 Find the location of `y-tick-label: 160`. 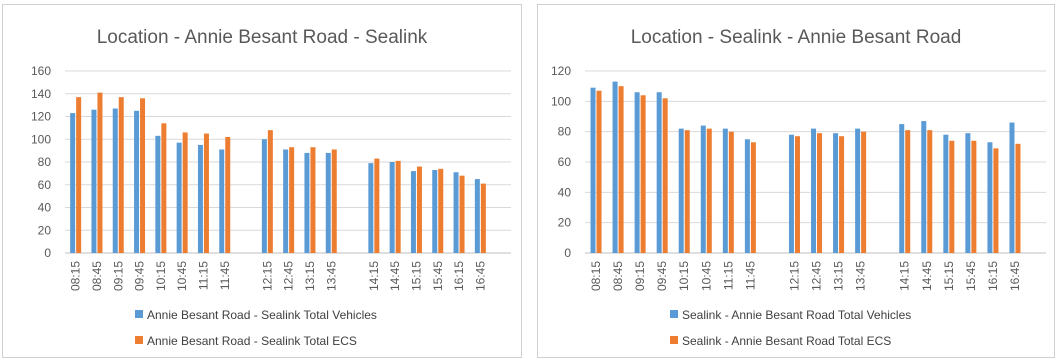

y-tick-label: 160 is located at coordinates (41, 71).